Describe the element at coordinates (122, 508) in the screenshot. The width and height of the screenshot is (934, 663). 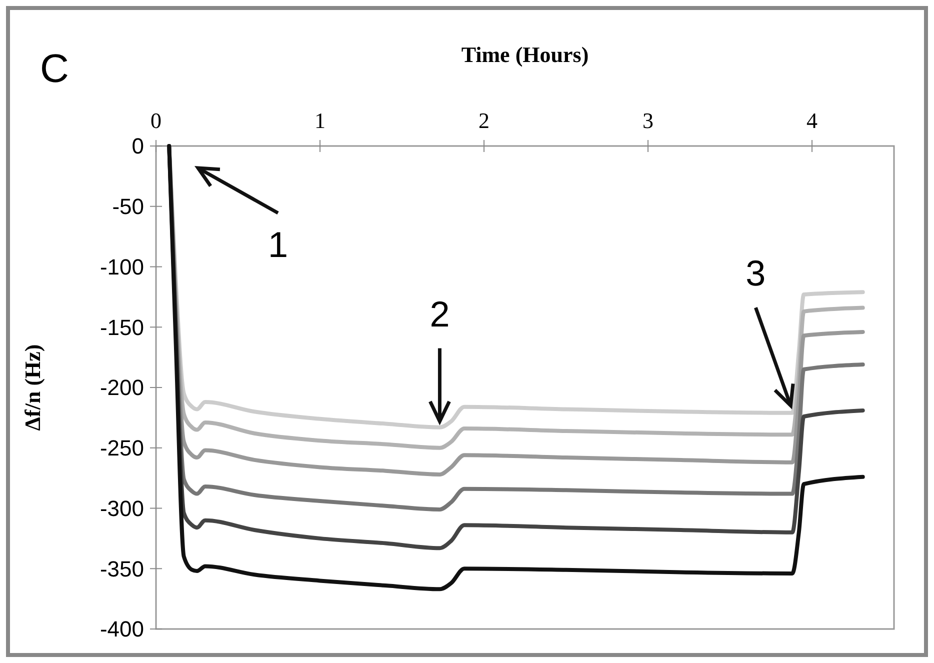
I see `y-tick-label: -300` at that location.